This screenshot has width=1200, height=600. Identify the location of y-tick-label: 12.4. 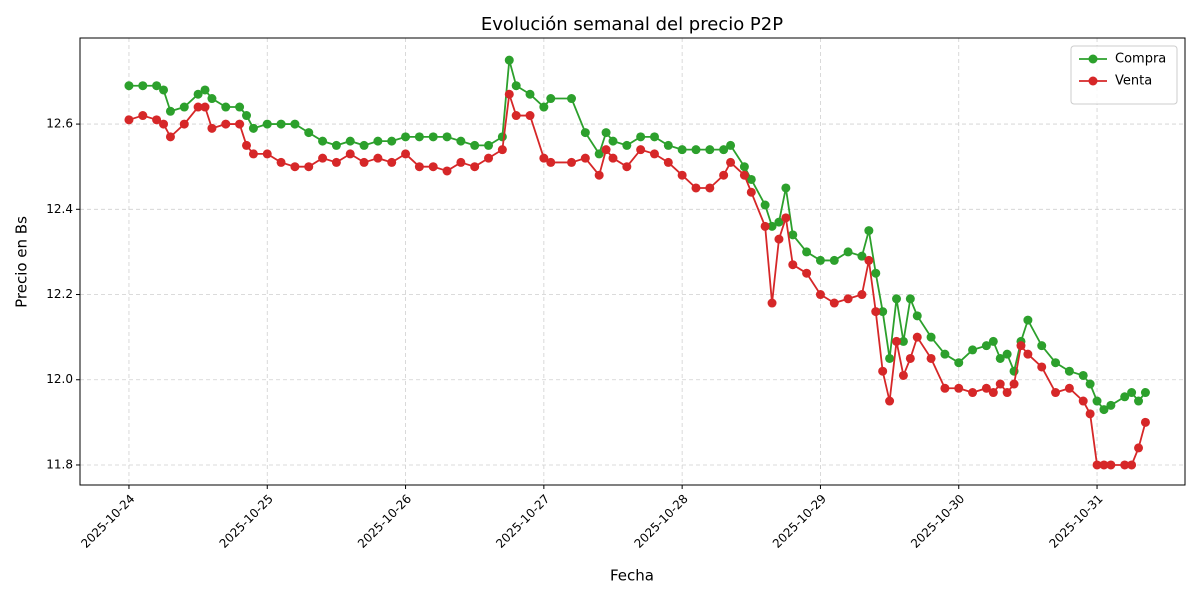
(59, 209).